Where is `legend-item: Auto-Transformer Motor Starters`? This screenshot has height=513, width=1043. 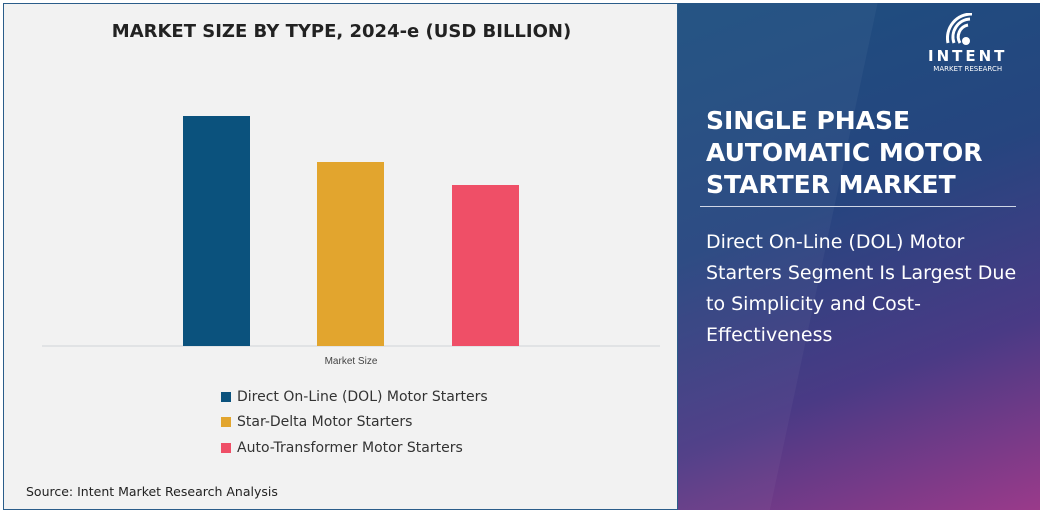
legend-item: Auto-Transformer Motor Starters is located at coordinates (342, 448).